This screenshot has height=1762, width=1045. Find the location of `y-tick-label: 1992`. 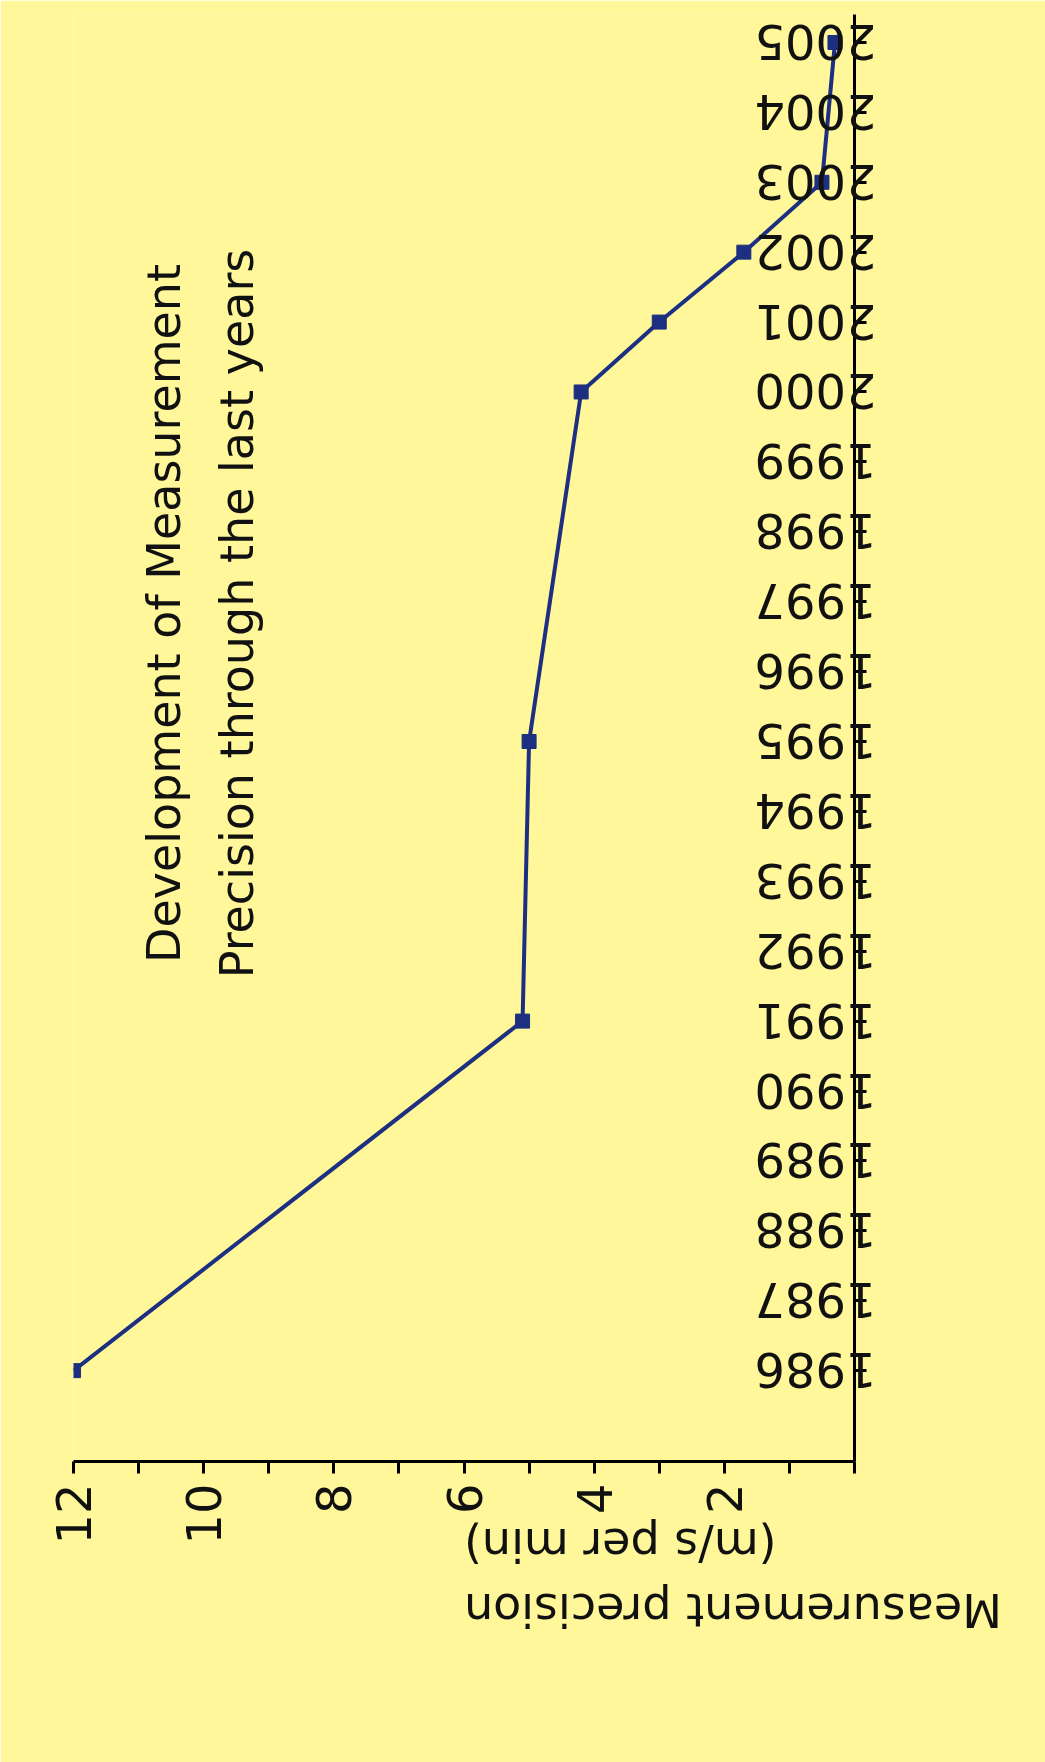

y-tick-label: 1992 is located at coordinates (815, 950).